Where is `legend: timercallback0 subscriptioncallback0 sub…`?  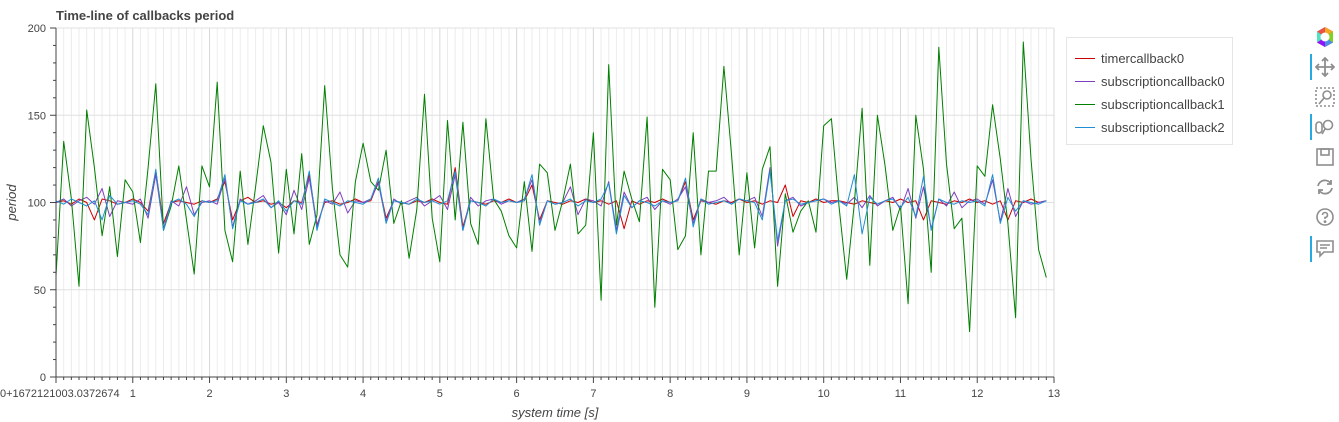
legend: timercallback0 subscriptioncallback0 sub… is located at coordinates (1149, 91).